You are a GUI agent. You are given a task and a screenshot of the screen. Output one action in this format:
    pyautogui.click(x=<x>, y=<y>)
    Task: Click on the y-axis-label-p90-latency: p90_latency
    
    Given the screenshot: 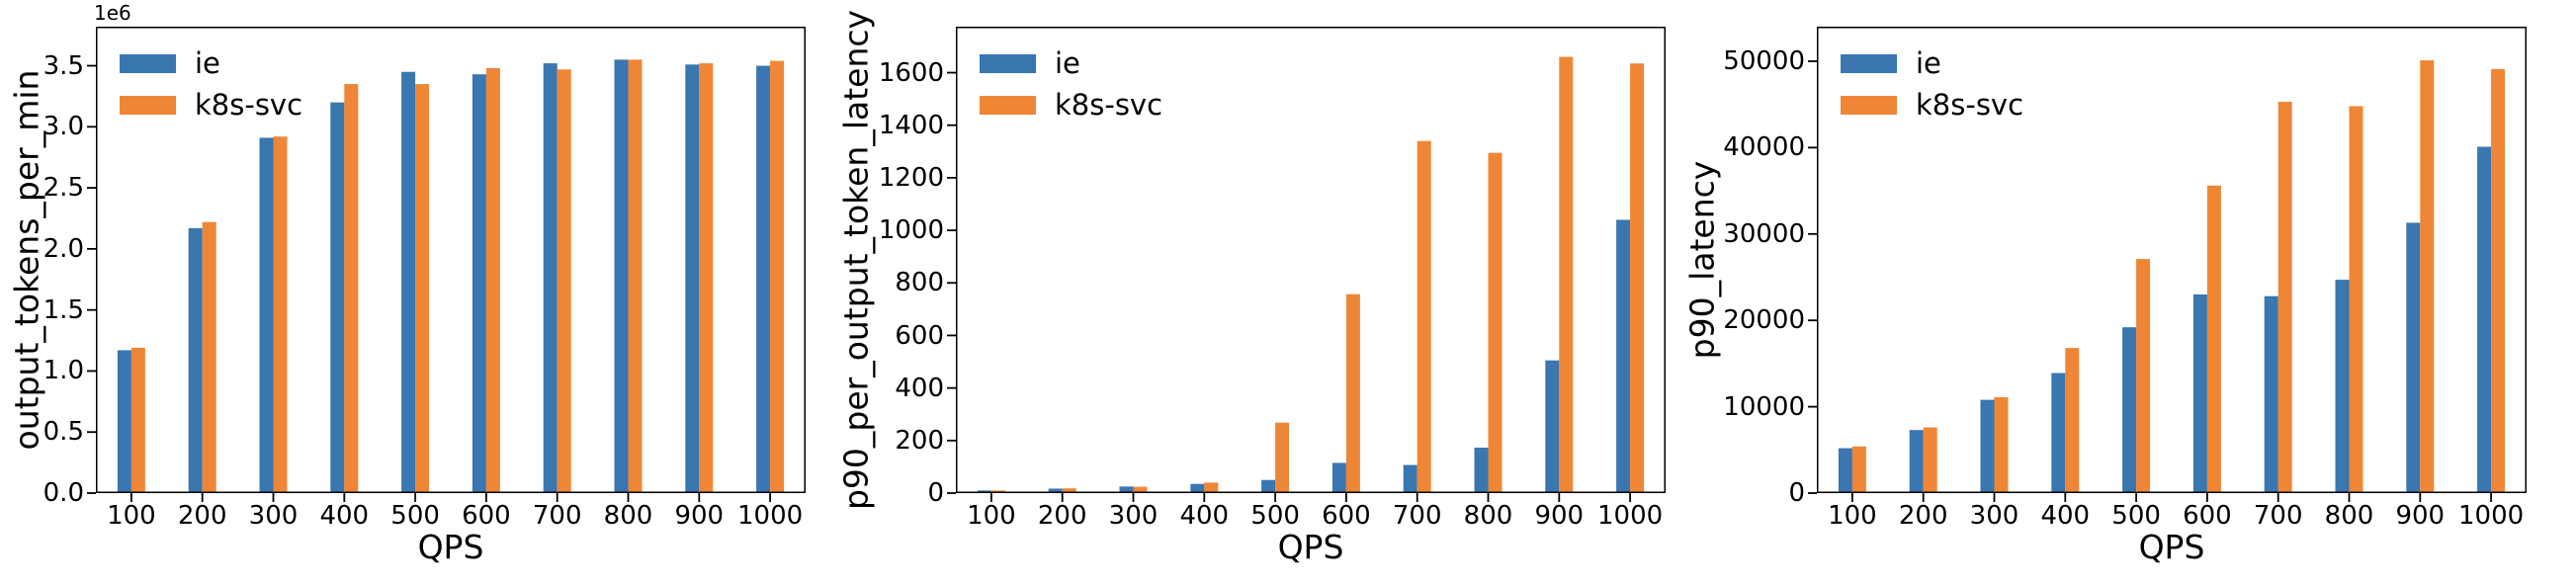 What is the action you would take?
    pyautogui.click(x=1702, y=260)
    